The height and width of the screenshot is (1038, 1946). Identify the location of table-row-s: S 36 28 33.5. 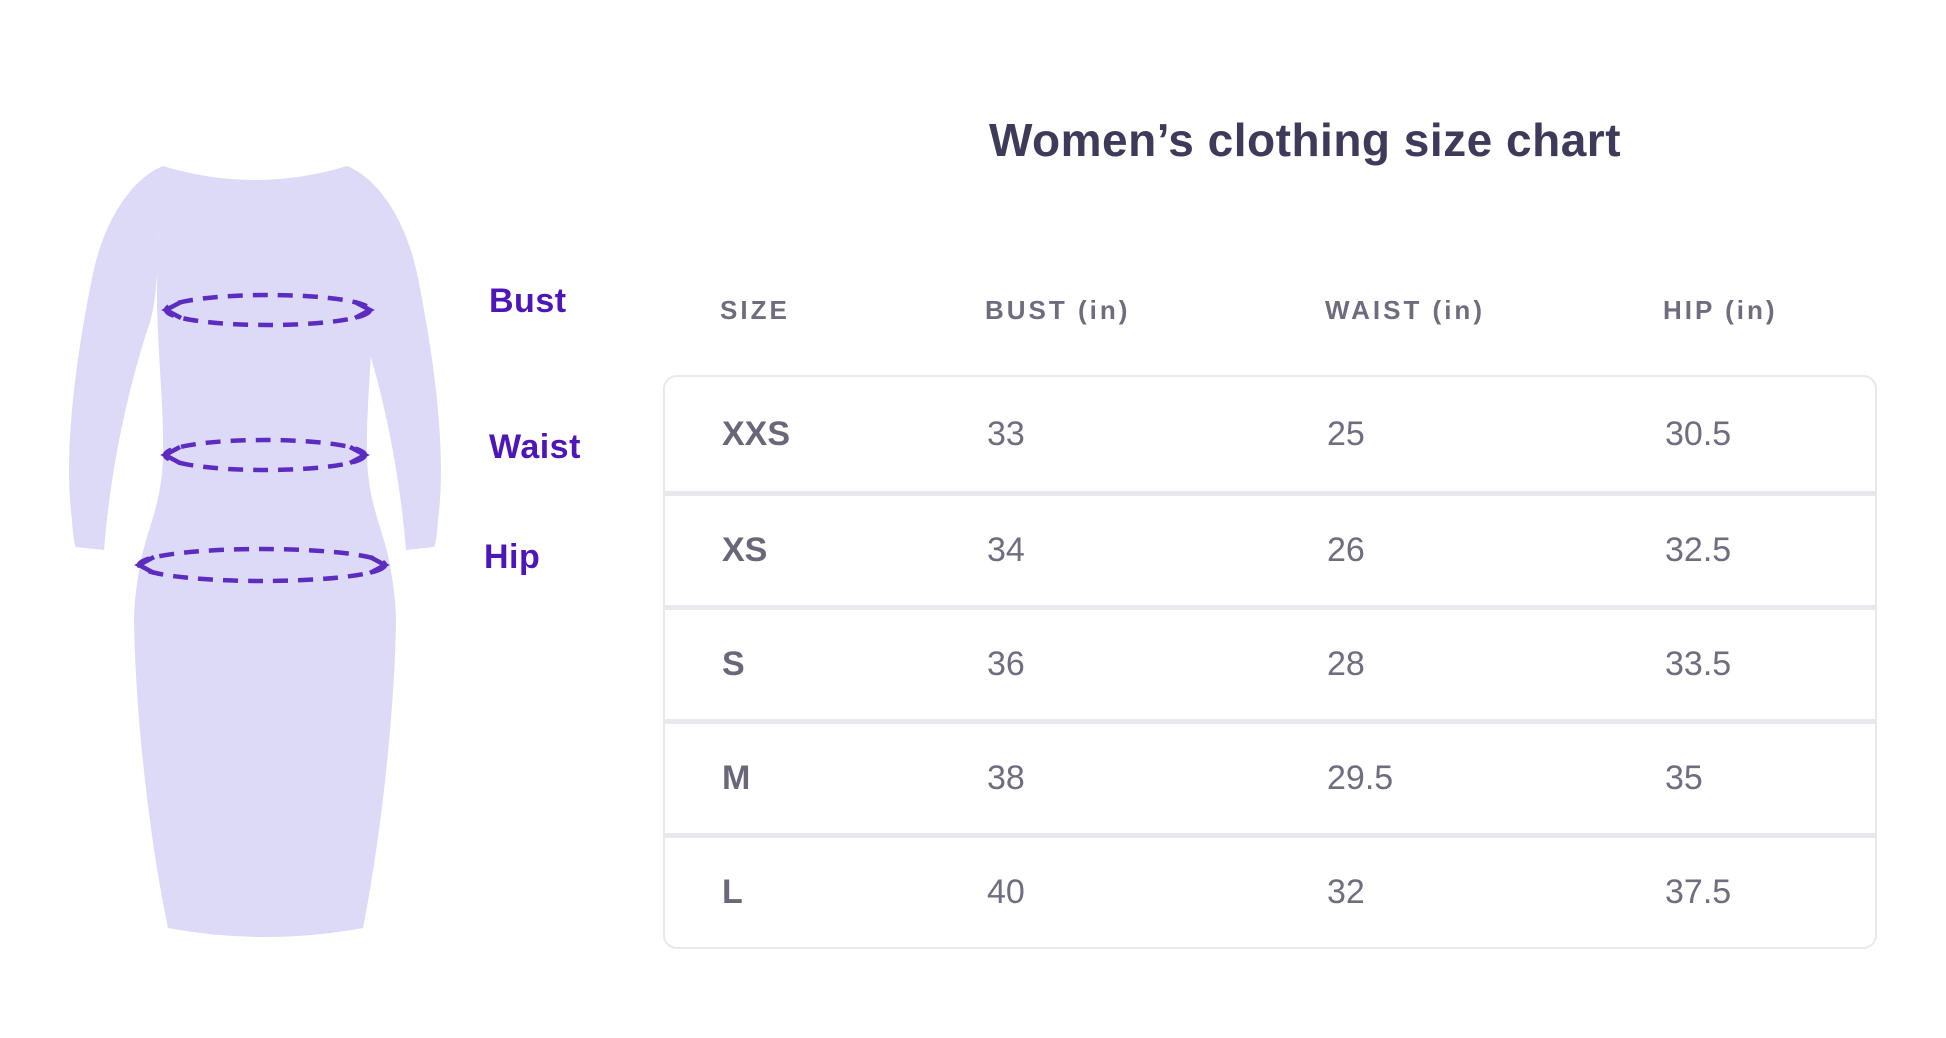
(1270, 662).